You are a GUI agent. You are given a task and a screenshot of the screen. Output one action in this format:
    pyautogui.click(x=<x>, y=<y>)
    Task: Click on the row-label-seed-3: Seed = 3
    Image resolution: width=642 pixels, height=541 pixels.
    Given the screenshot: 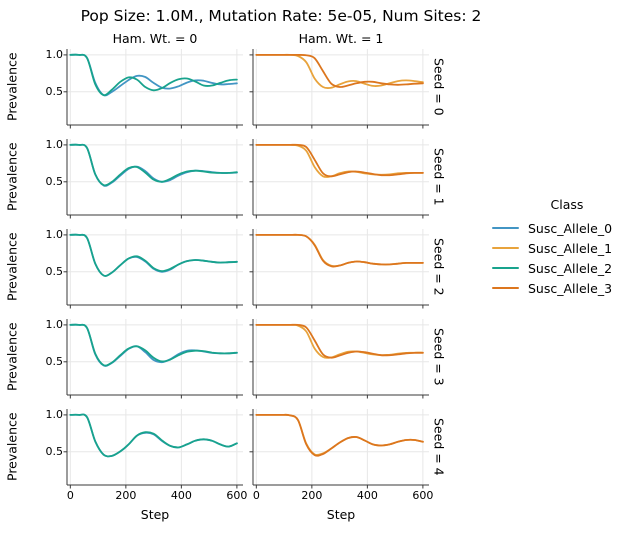 What is the action you would take?
    pyautogui.click(x=439, y=357)
    